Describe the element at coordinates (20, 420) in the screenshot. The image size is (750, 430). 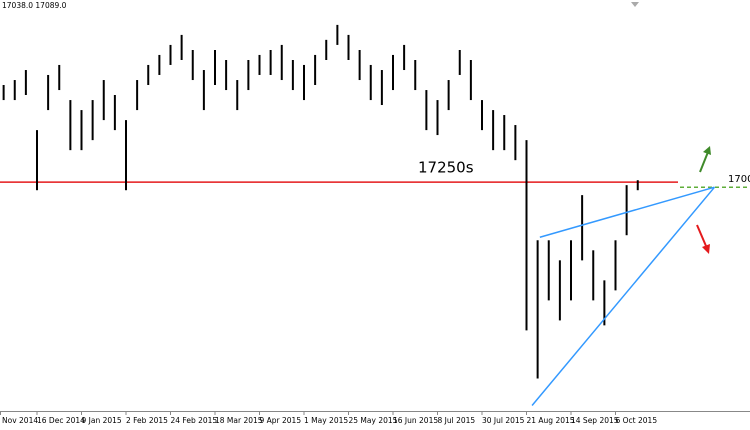
I see `x-tick-label: Nov 2014` at that location.